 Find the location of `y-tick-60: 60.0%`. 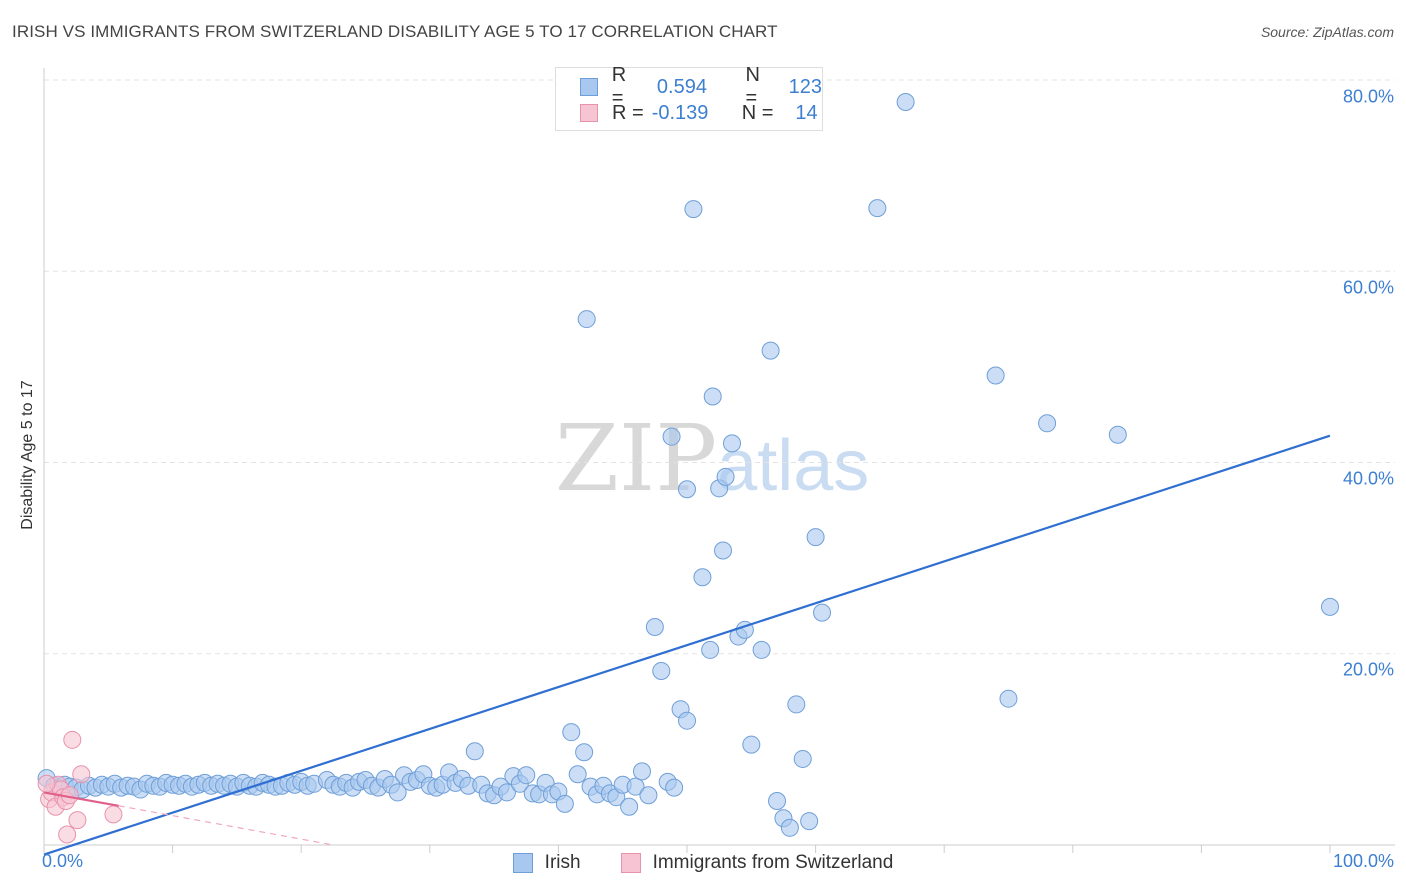

y-tick-60: 60.0% is located at coordinates (1368, 287).